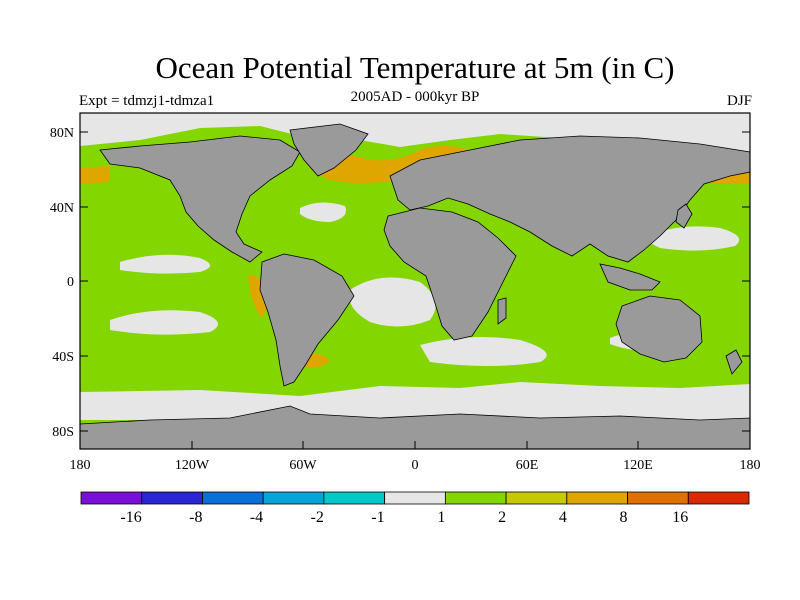 Image resolution: width=800 pixels, height=600 pixels. I want to click on land-greenland, so click(329, 150).